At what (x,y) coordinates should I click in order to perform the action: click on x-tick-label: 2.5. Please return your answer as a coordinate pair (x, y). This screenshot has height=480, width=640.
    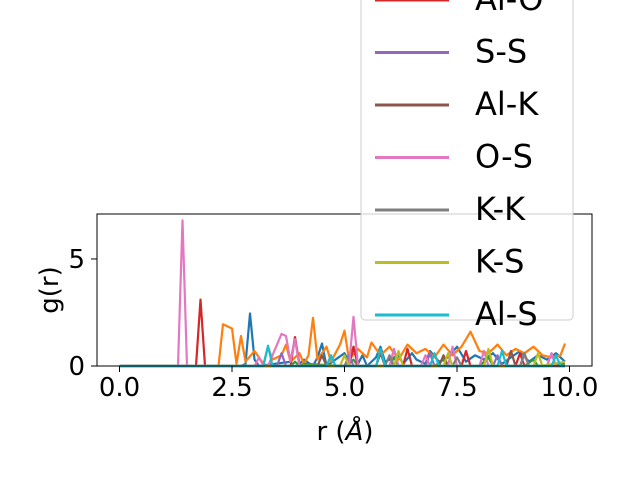
    Looking at the image, I should click on (231, 388).